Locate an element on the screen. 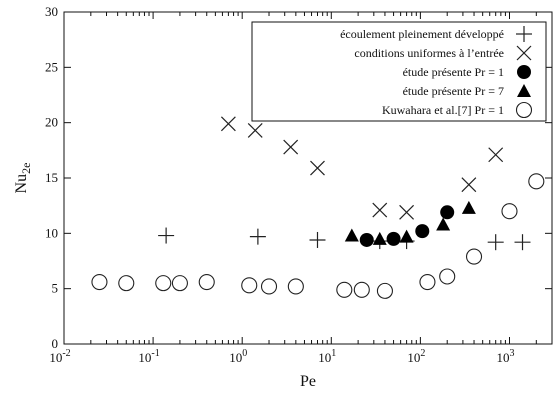  y-axis-label-main: Nu is located at coordinates (21, 184).